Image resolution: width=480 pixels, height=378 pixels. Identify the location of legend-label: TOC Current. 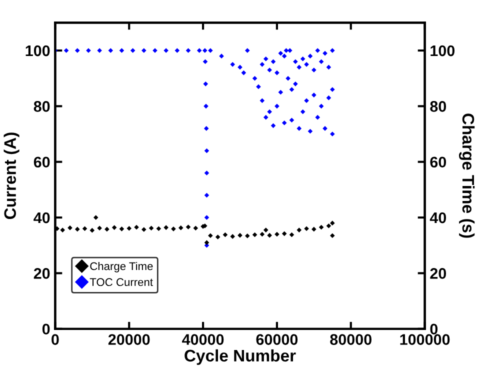
(121, 282).